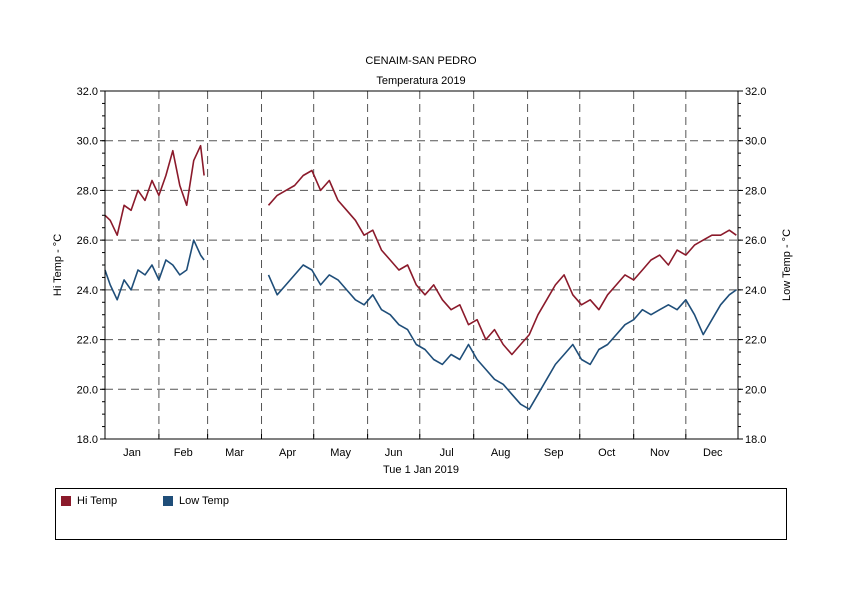 This screenshot has width=842, height=595. Describe the element at coordinates (554, 453) in the screenshot. I see `x-tick-label: Sep` at that location.